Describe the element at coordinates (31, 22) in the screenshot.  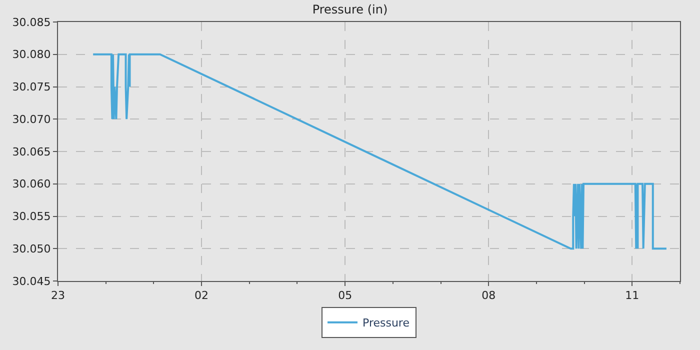
I see `y-tick-label: 30.085` at that location.